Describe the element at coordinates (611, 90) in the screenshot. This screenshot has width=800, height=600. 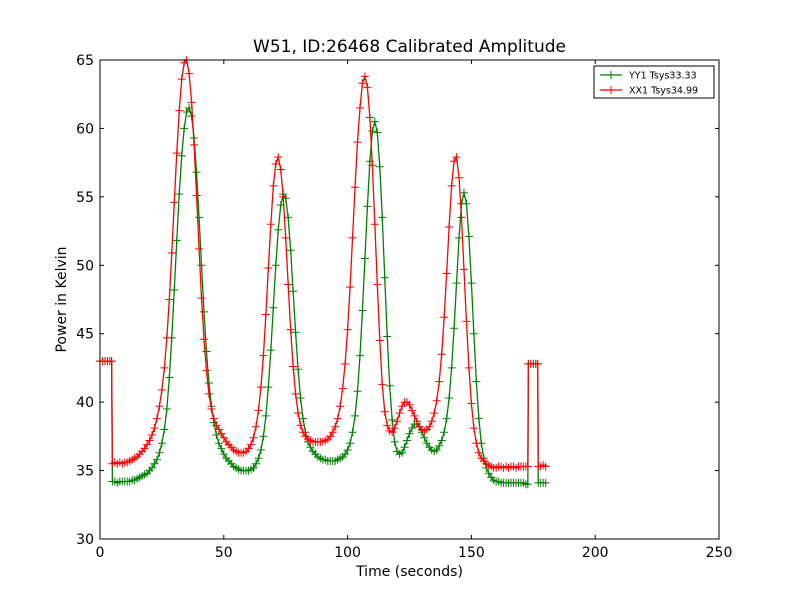
I see `legend-marker` at that location.